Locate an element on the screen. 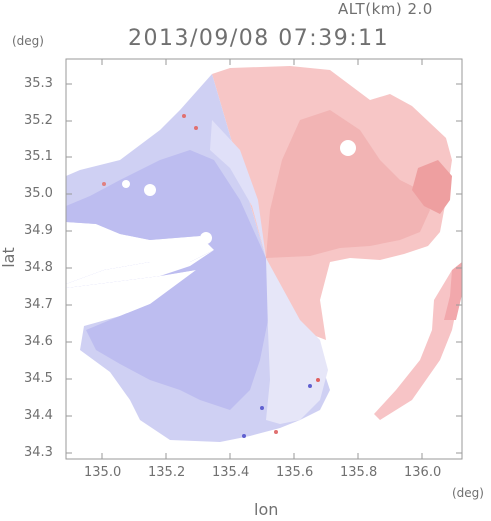 The image size is (491, 521). y-tick-label: 34.6 is located at coordinates (38, 341).